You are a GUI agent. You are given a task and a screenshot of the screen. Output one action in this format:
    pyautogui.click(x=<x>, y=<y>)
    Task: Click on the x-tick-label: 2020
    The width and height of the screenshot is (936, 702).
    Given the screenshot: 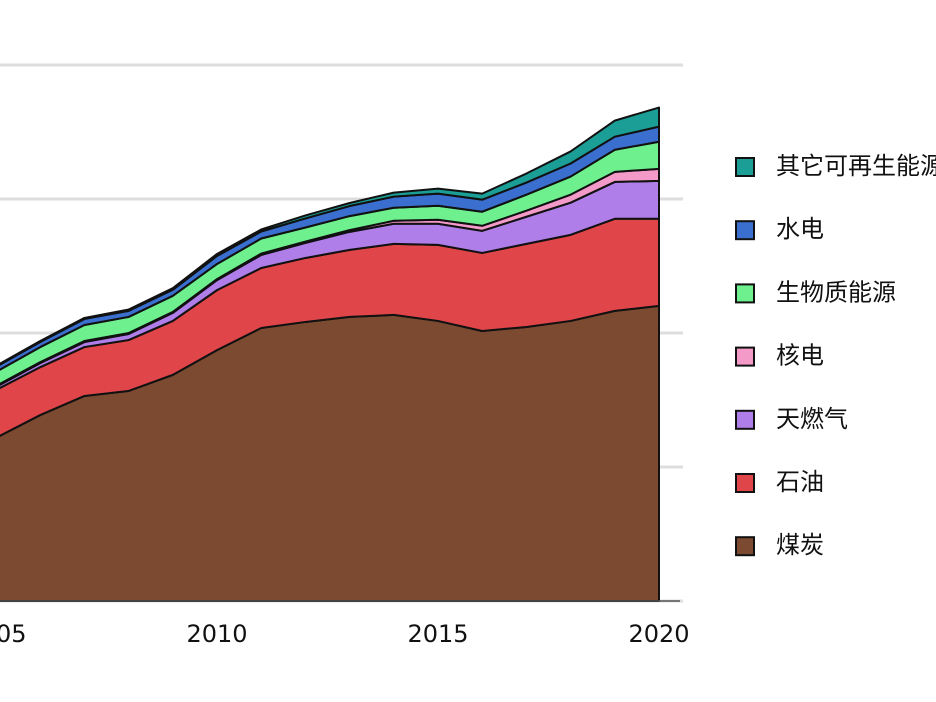 What is the action you would take?
    pyautogui.click(x=658, y=634)
    